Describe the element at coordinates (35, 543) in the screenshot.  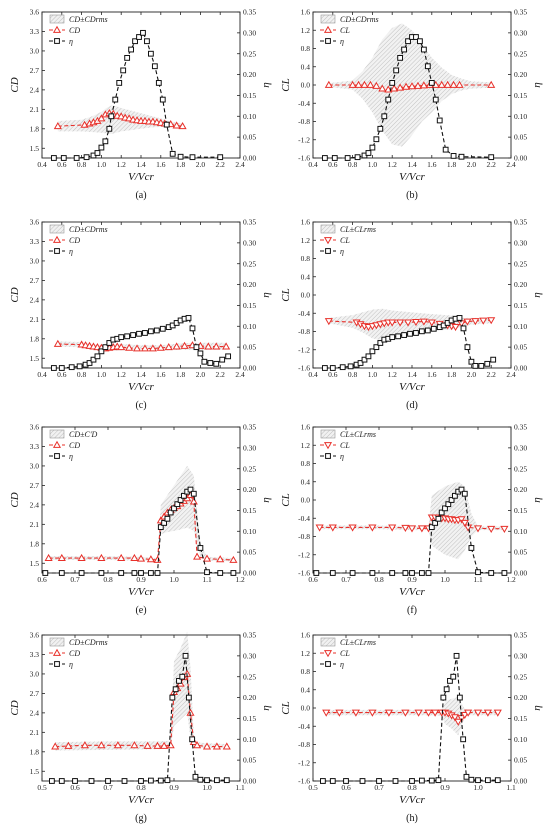
I see `y-tick-label: 1.8` at that location.